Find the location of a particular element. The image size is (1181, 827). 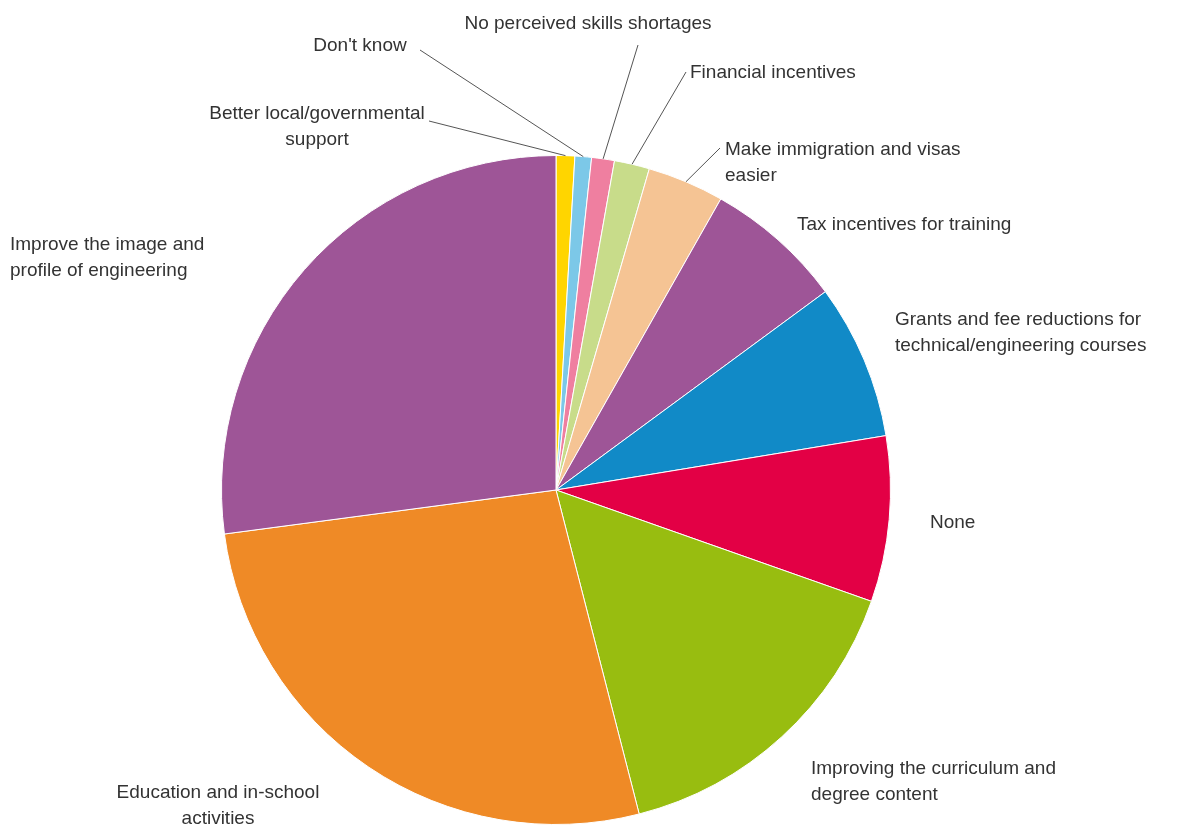

slice-label: Improving the curriculum and degree content is located at coordinates (933, 780).